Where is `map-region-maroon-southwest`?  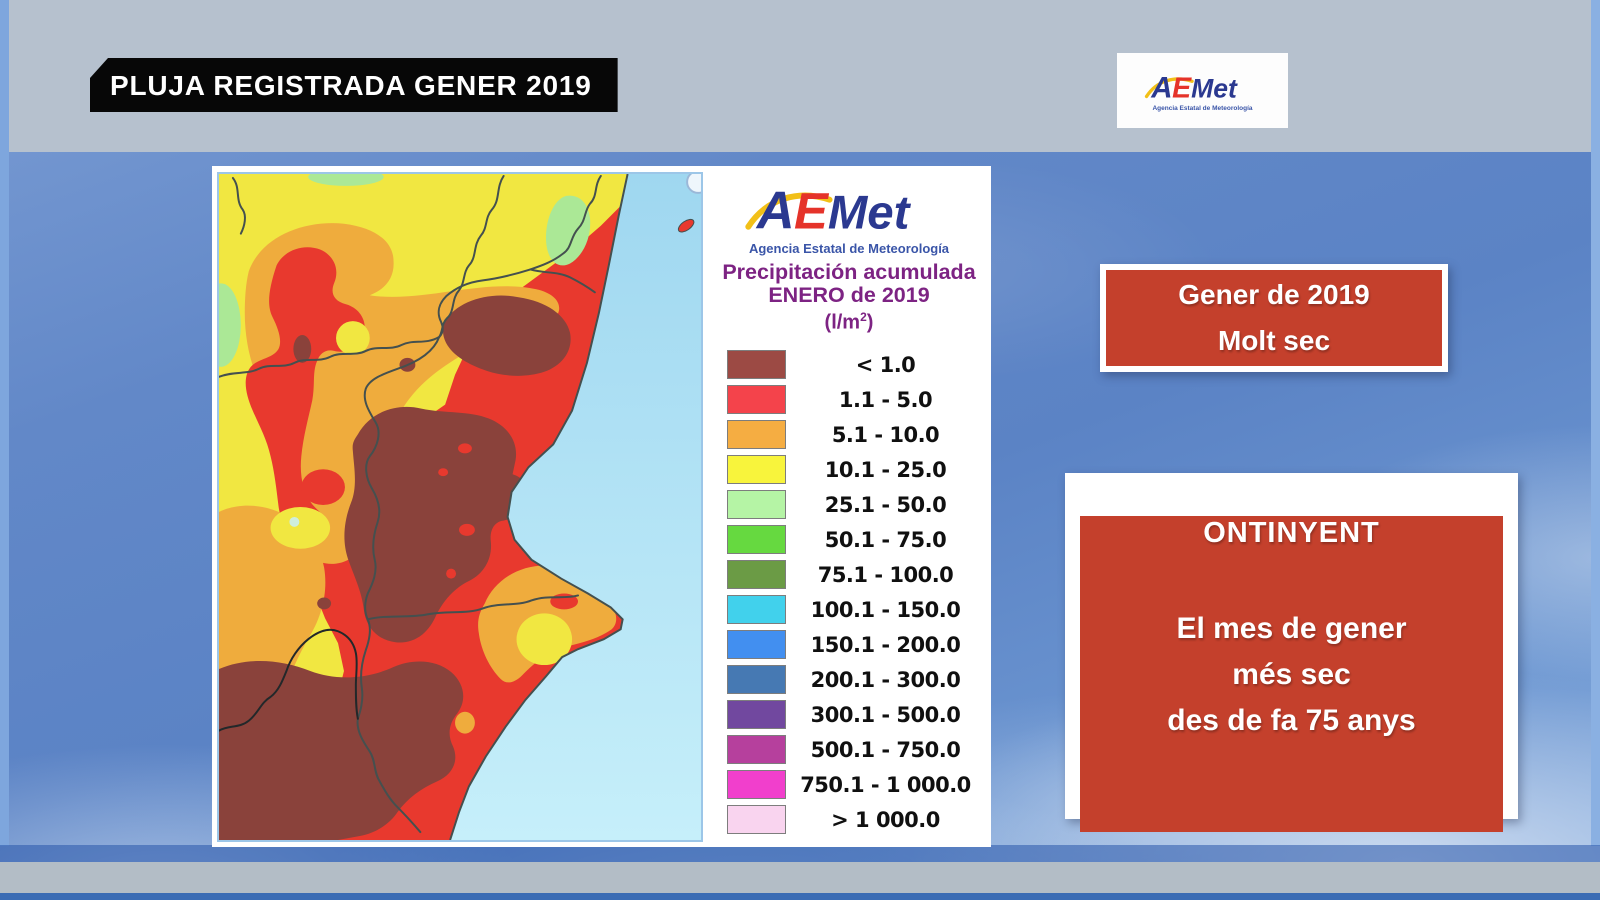
map-region-maroon-southwest is located at coordinates (341, 750).